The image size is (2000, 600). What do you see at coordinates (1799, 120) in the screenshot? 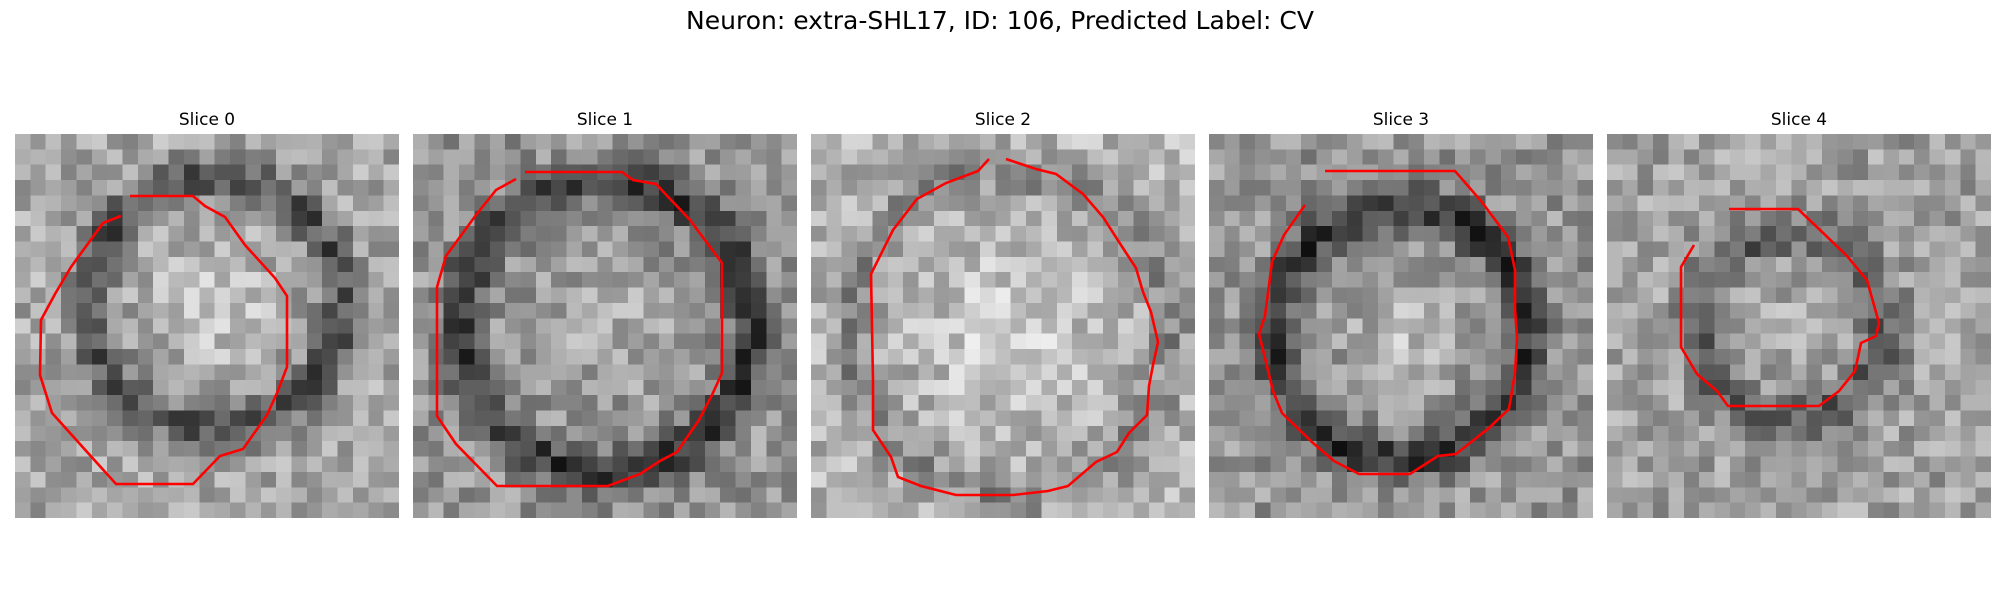
I see `slice-title-4: Slice 4` at bounding box center [1799, 120].